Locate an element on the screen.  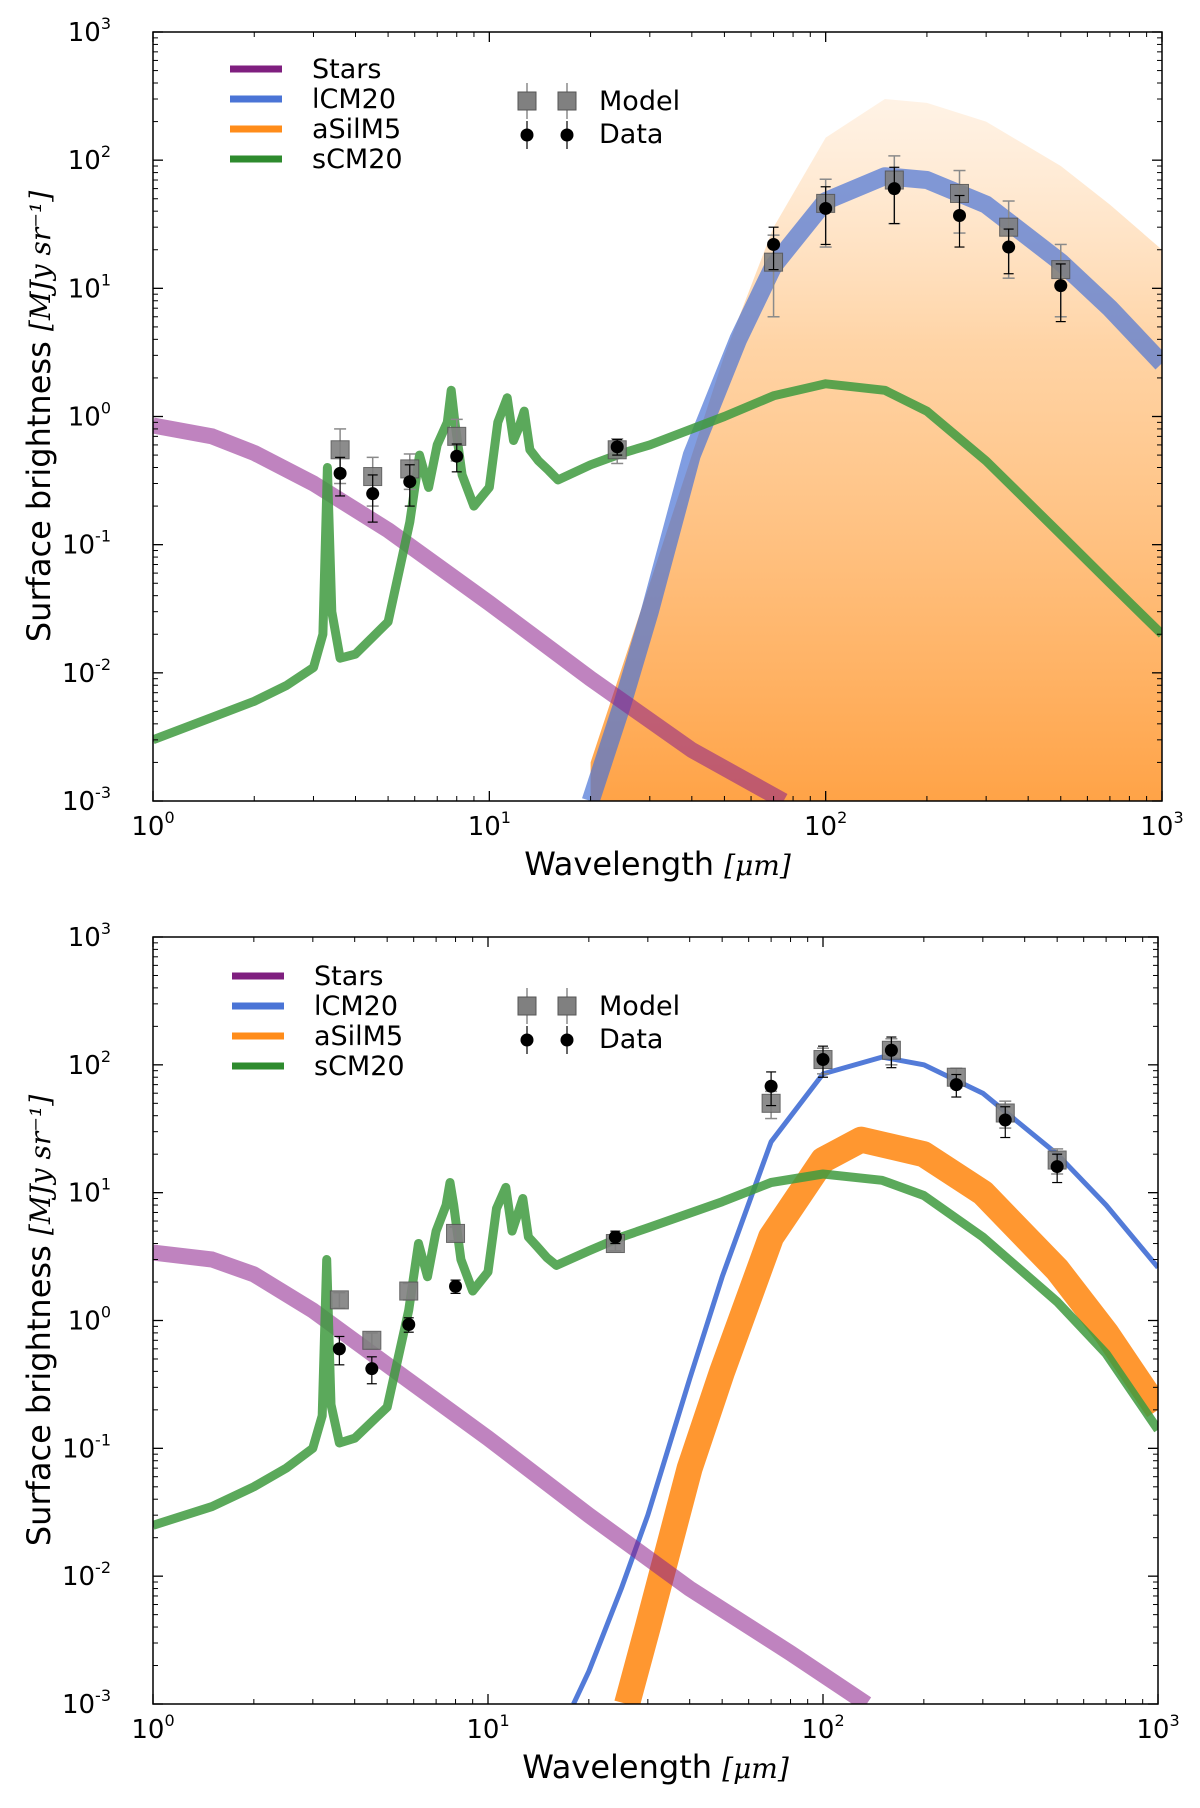
series-aSilM5 is located at coordinates (886, 1415).